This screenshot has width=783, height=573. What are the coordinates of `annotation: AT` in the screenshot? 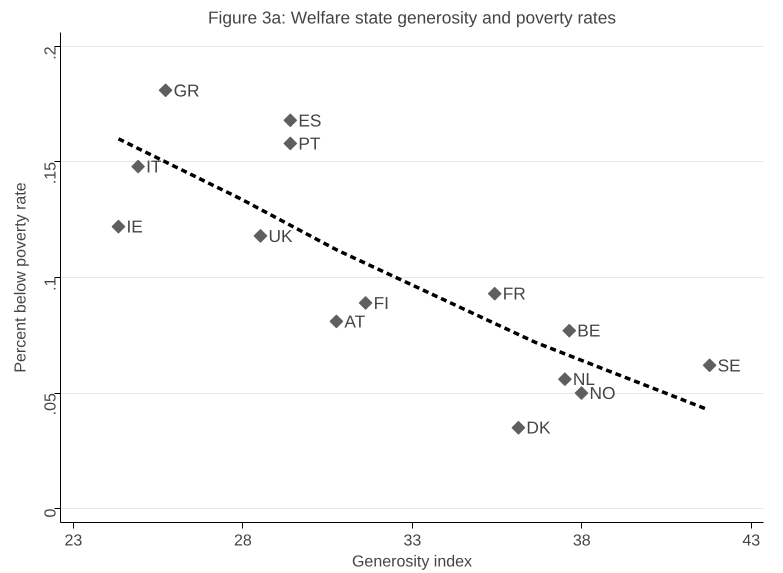 It's located at (355, 321).